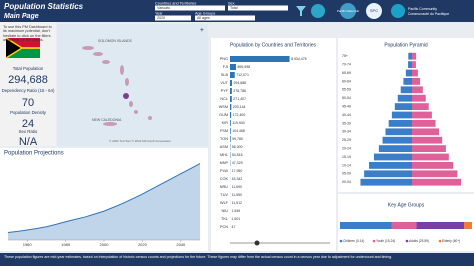 Image resolution: width=474 pixels, height=266 pixels. I want to click on value-label: 119,940, so click(238, 123).